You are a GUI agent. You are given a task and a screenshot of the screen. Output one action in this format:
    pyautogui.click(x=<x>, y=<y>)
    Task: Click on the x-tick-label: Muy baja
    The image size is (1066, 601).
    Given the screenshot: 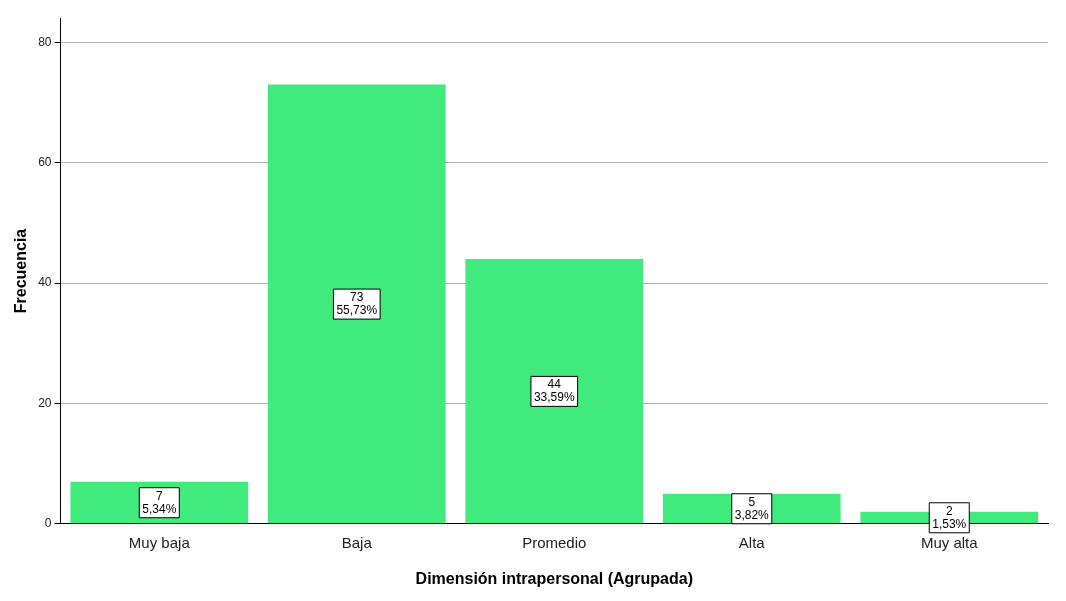 What is the action you would take?
    pyautogui.click(x=159, y=542)
    